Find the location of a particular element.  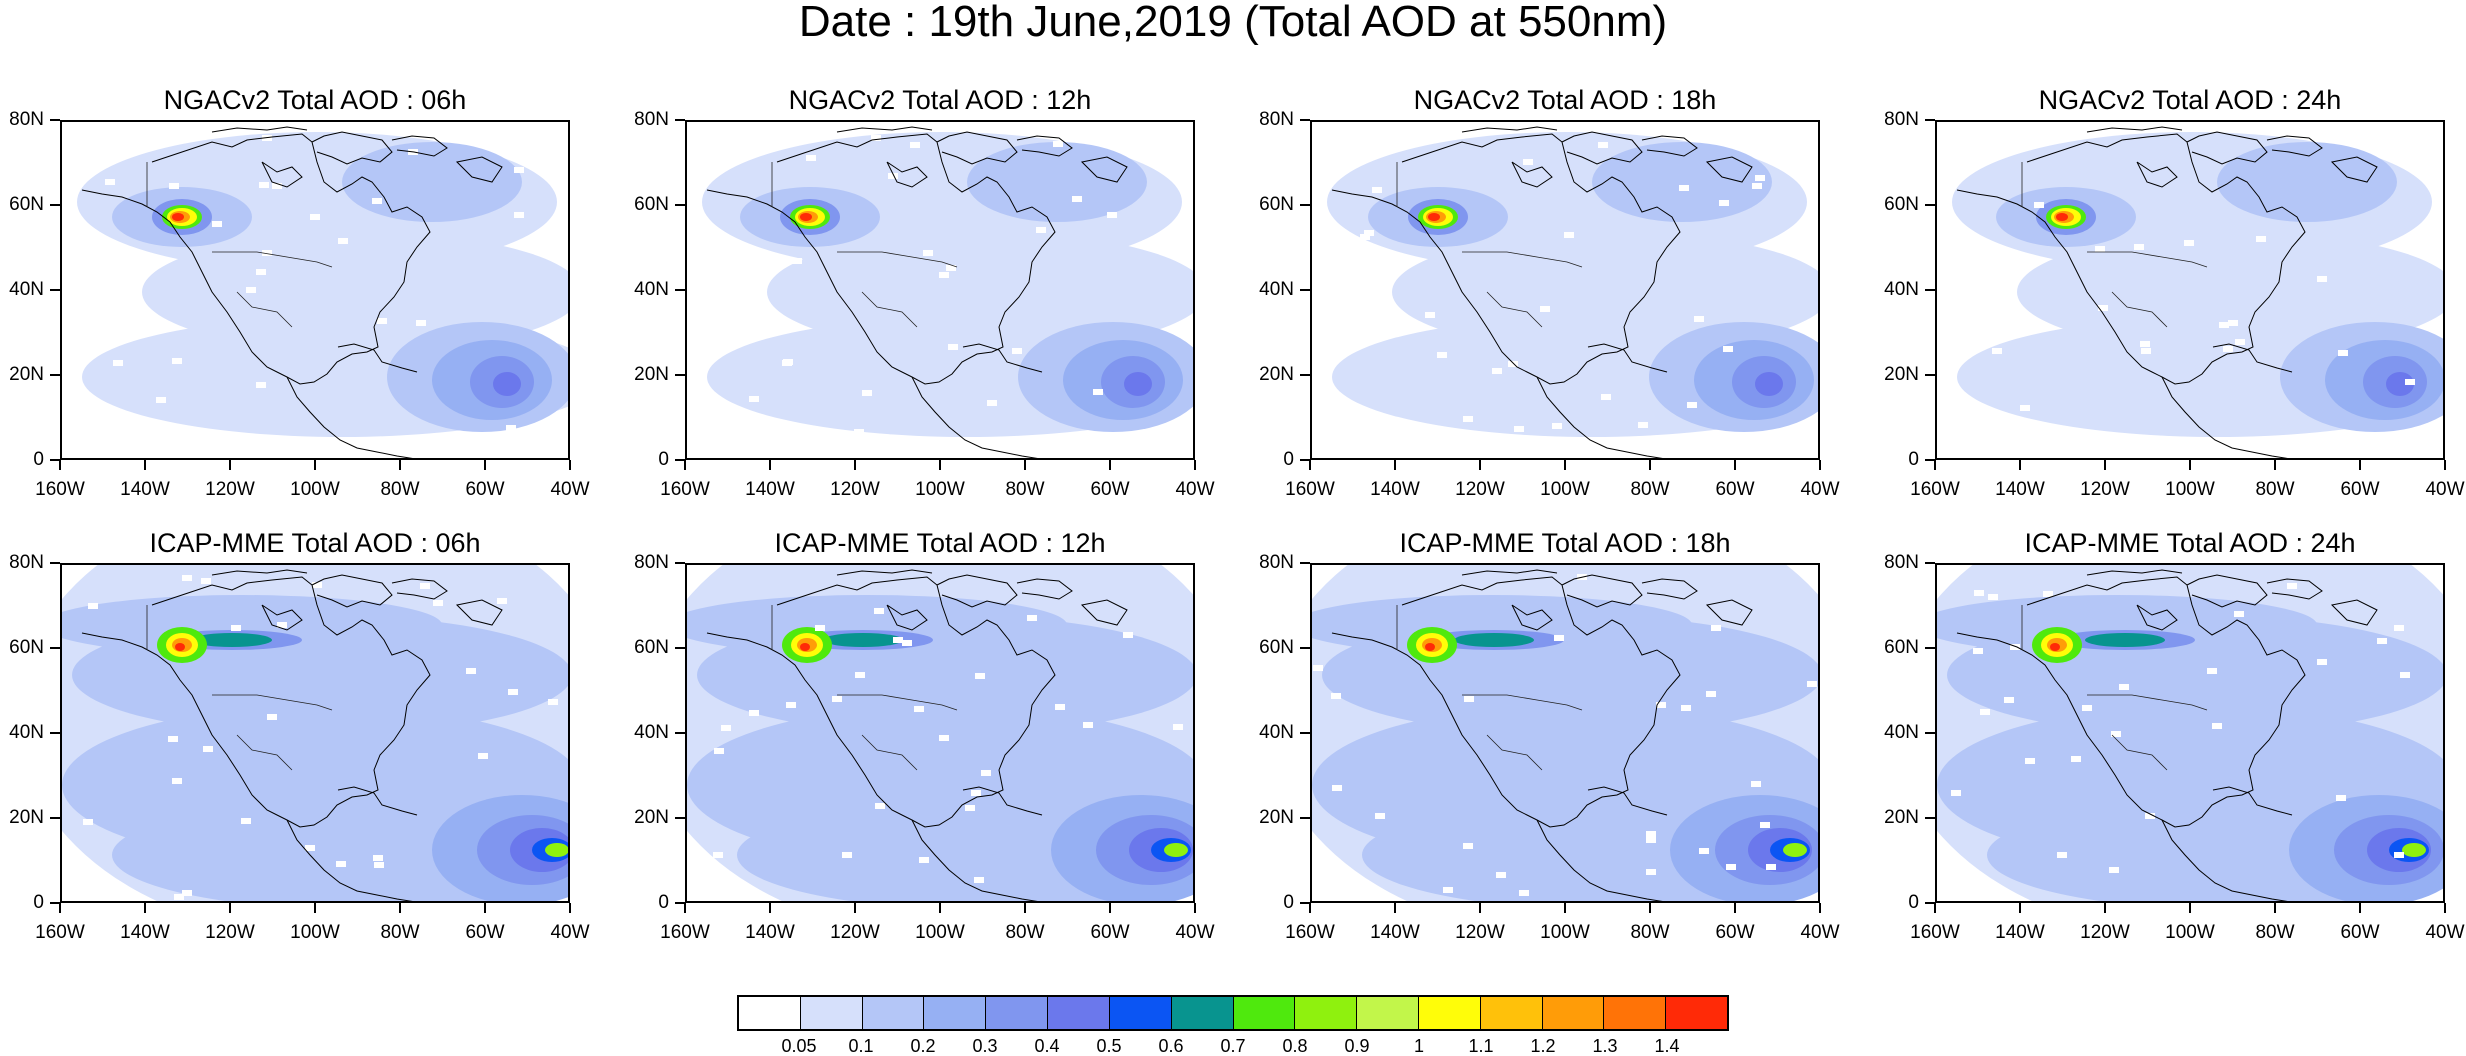

colorbar-label: 0.1 is located at coordinates (861, 1046).